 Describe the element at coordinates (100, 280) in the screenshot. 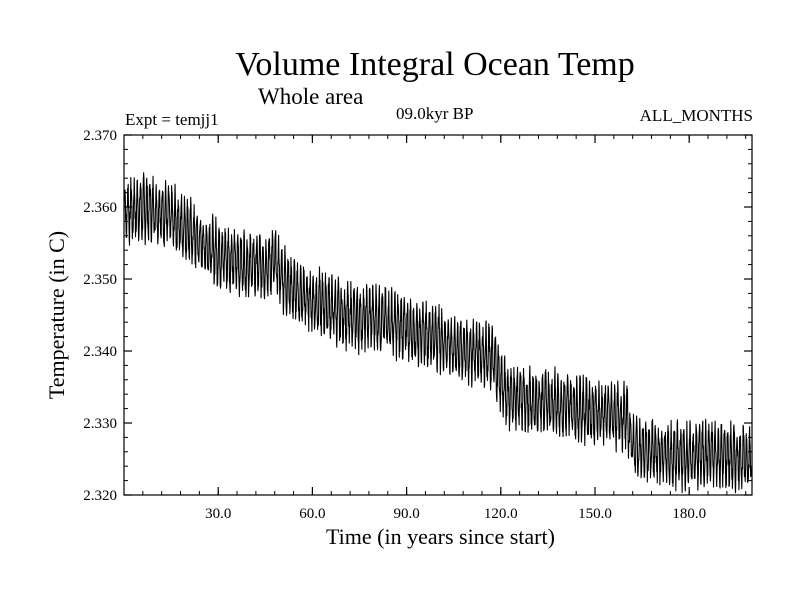

I see `y-tick-label: 2.350` at that location.